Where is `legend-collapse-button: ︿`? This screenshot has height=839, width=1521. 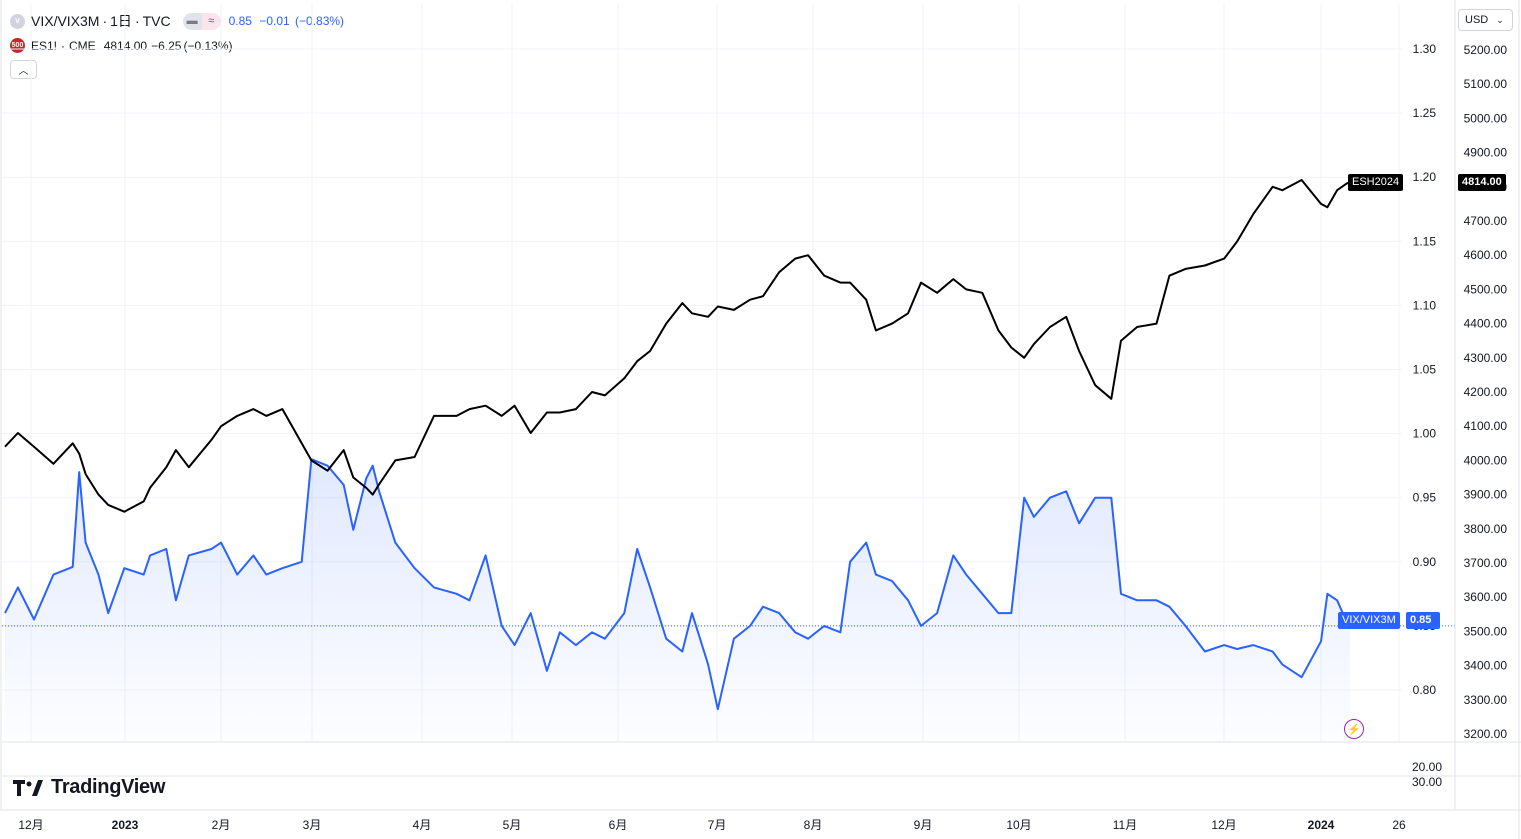
legend-collapse-button: ︿ is located at coordinates (23, 69).